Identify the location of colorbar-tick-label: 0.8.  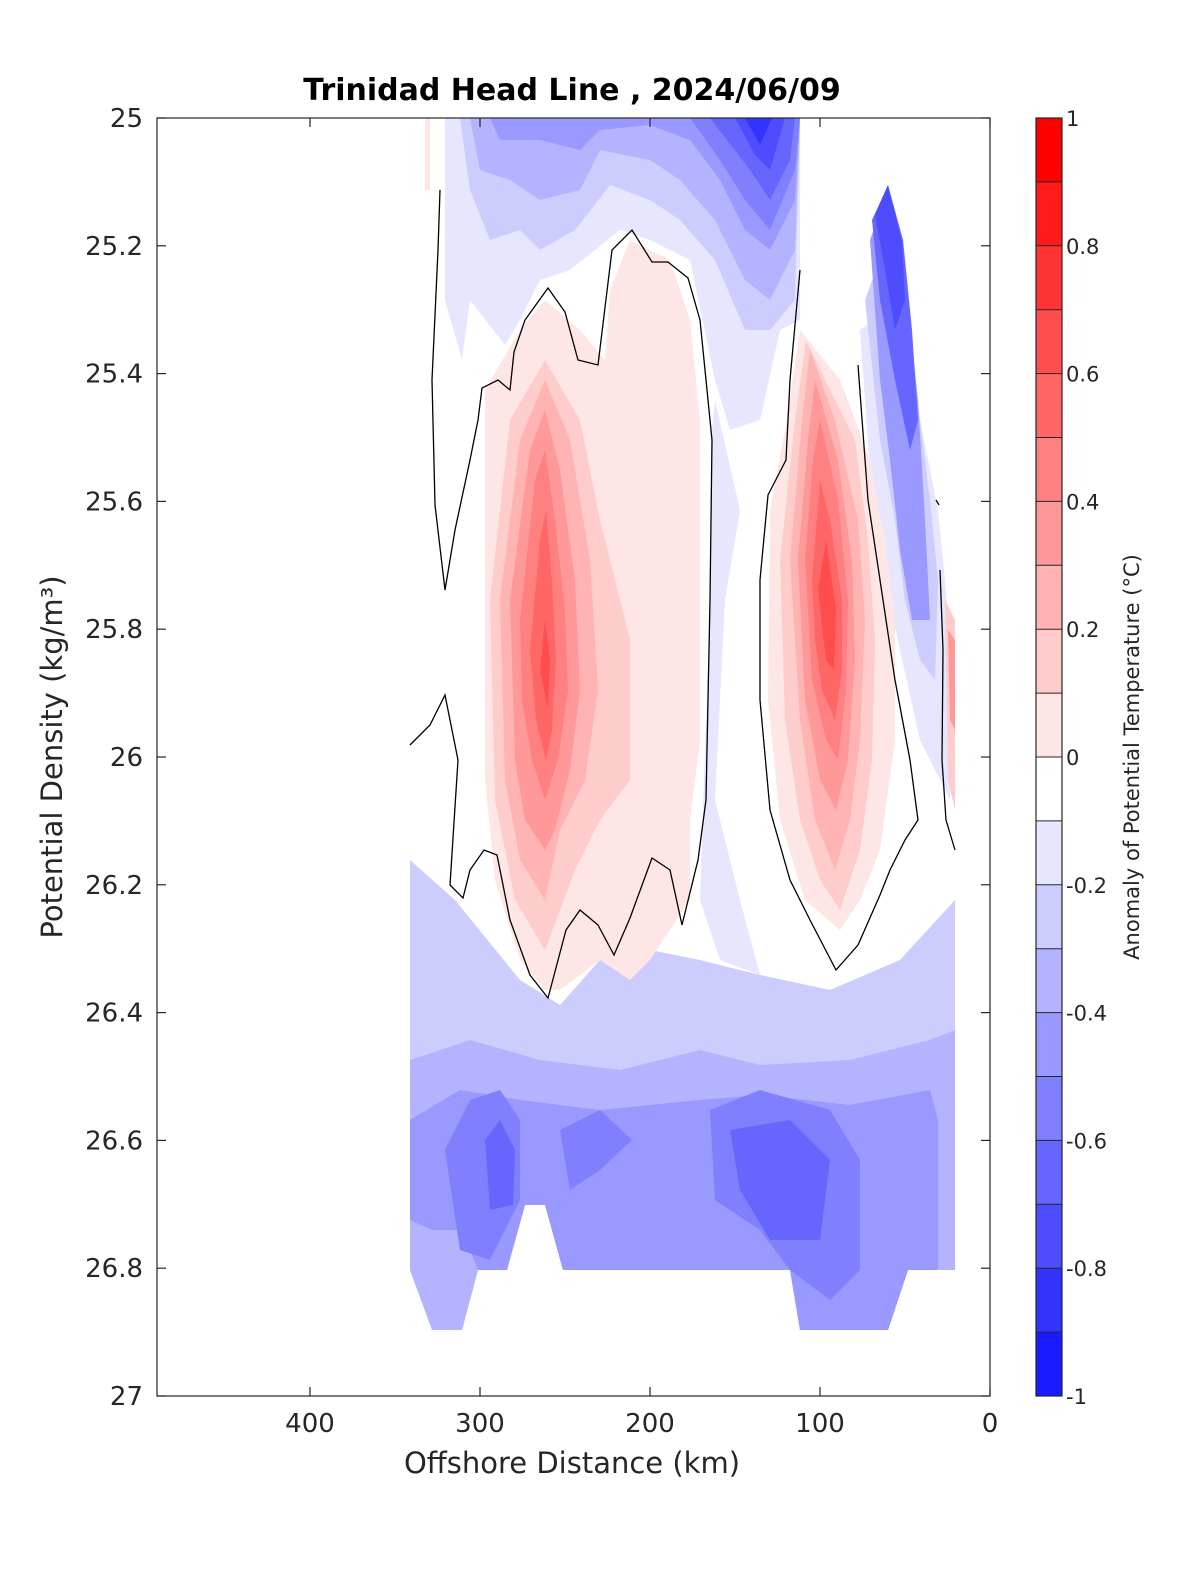
(1082, 247).